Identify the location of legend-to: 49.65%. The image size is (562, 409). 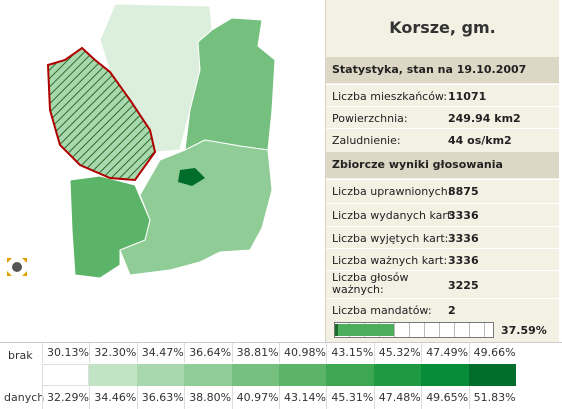
(444, 397).